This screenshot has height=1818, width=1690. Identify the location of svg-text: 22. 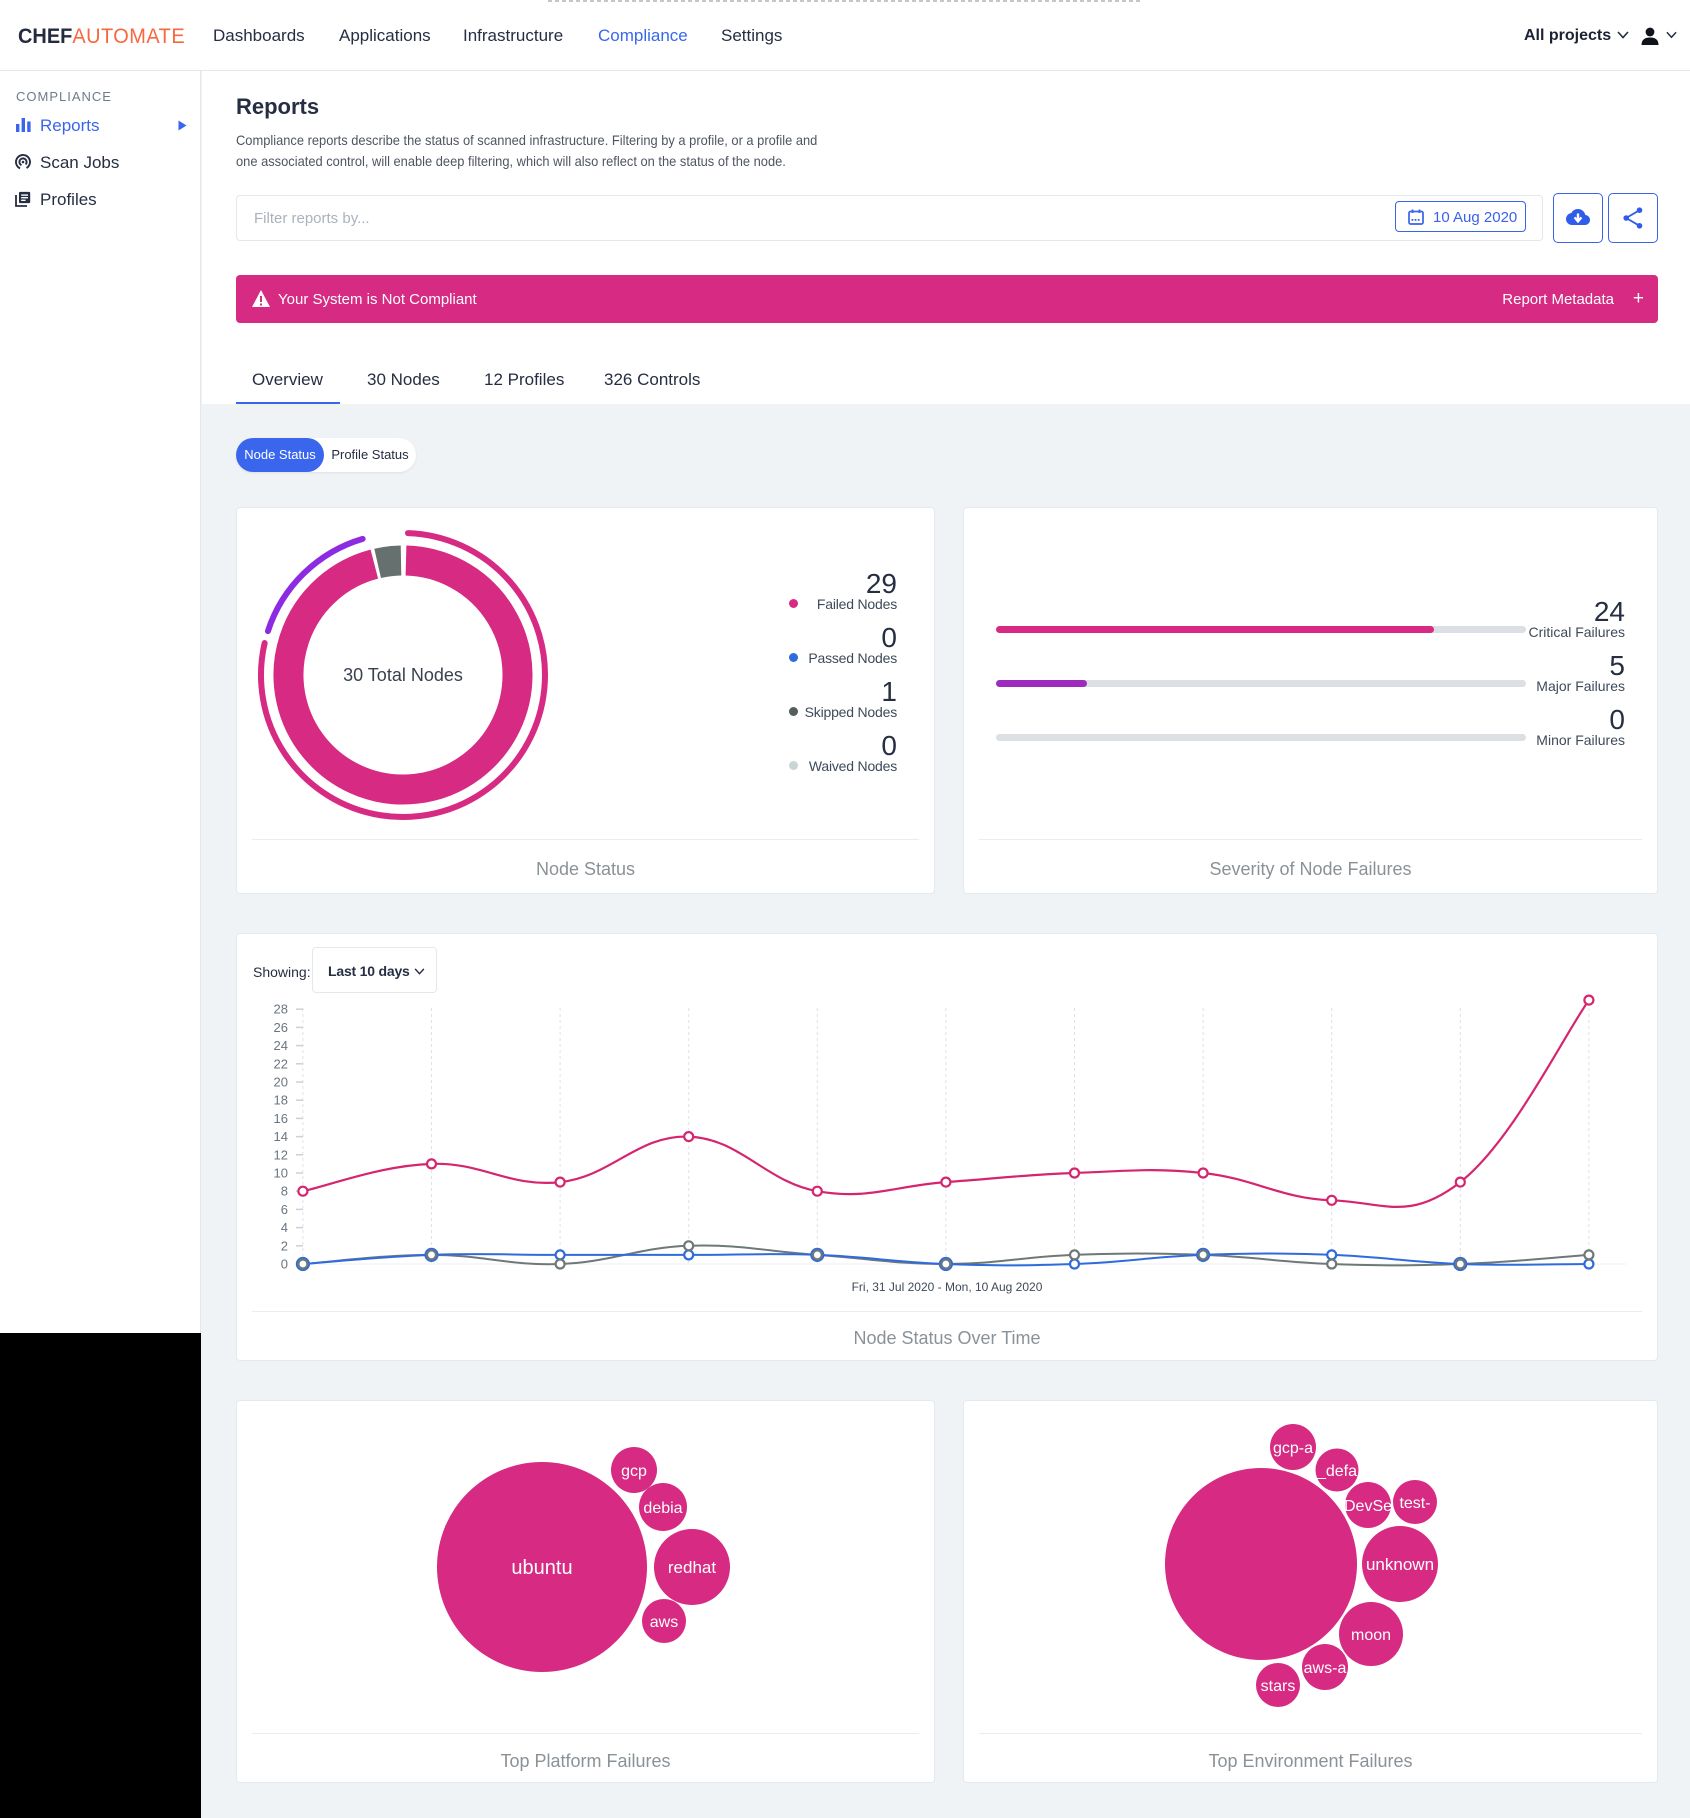
(281, 1063).